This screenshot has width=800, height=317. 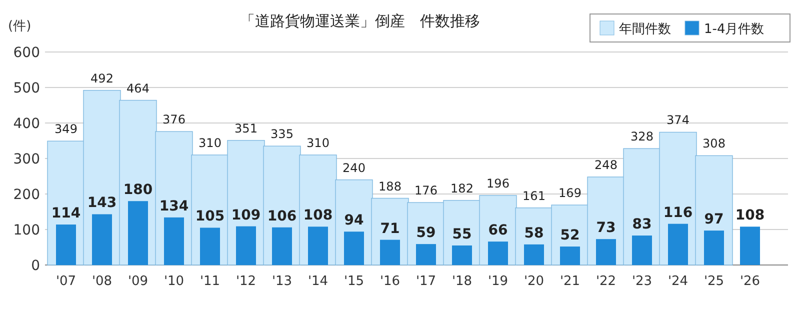 What do you see at coordinates (606, 281) in the screenshot?
I see `x-tick-label: '22` at bounding box center [606, 281].